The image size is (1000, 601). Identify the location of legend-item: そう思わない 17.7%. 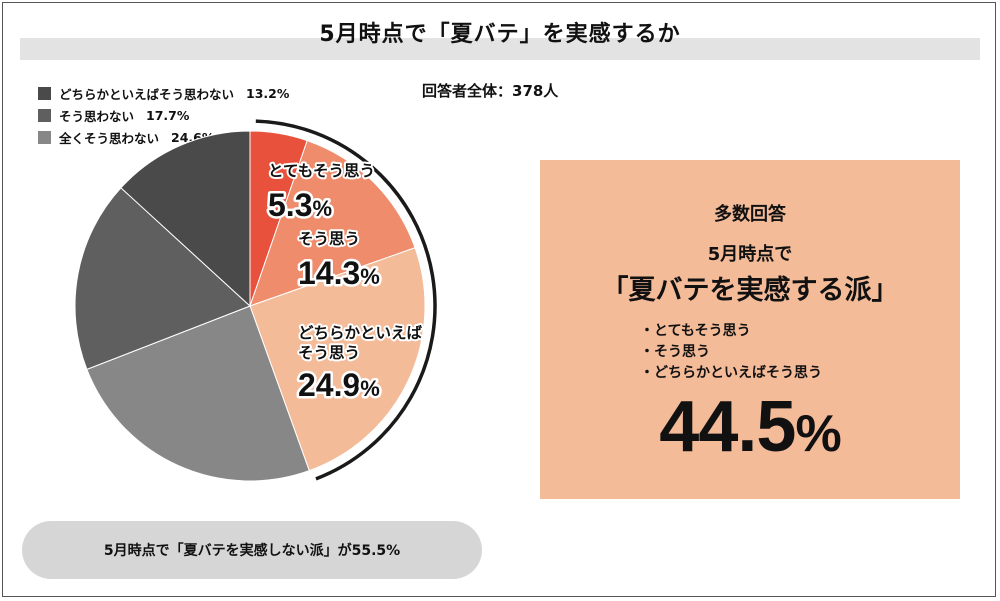
(163, 115).